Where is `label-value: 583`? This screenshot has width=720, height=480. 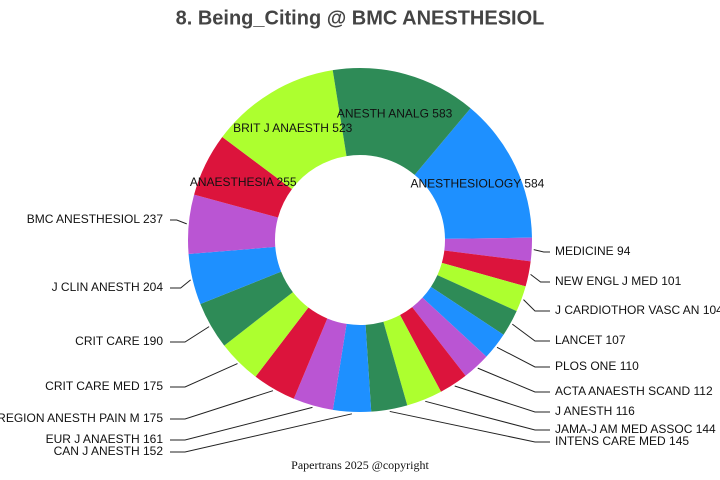
label-value: 583 is located at coordinates (442, 114).